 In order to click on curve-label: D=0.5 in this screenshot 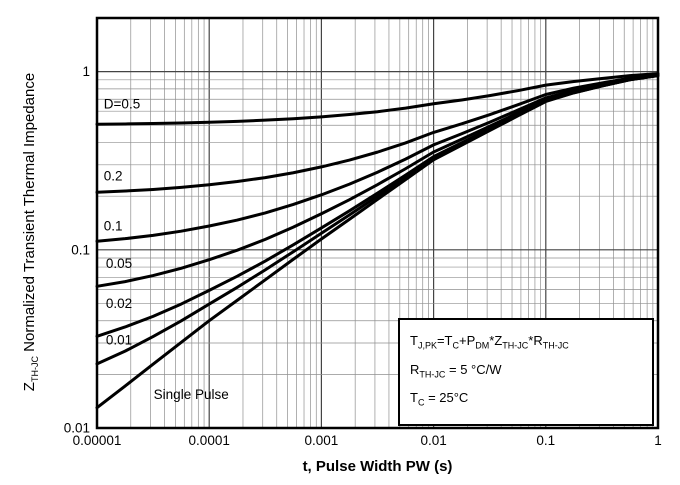, I will do `click(122, 104)`.